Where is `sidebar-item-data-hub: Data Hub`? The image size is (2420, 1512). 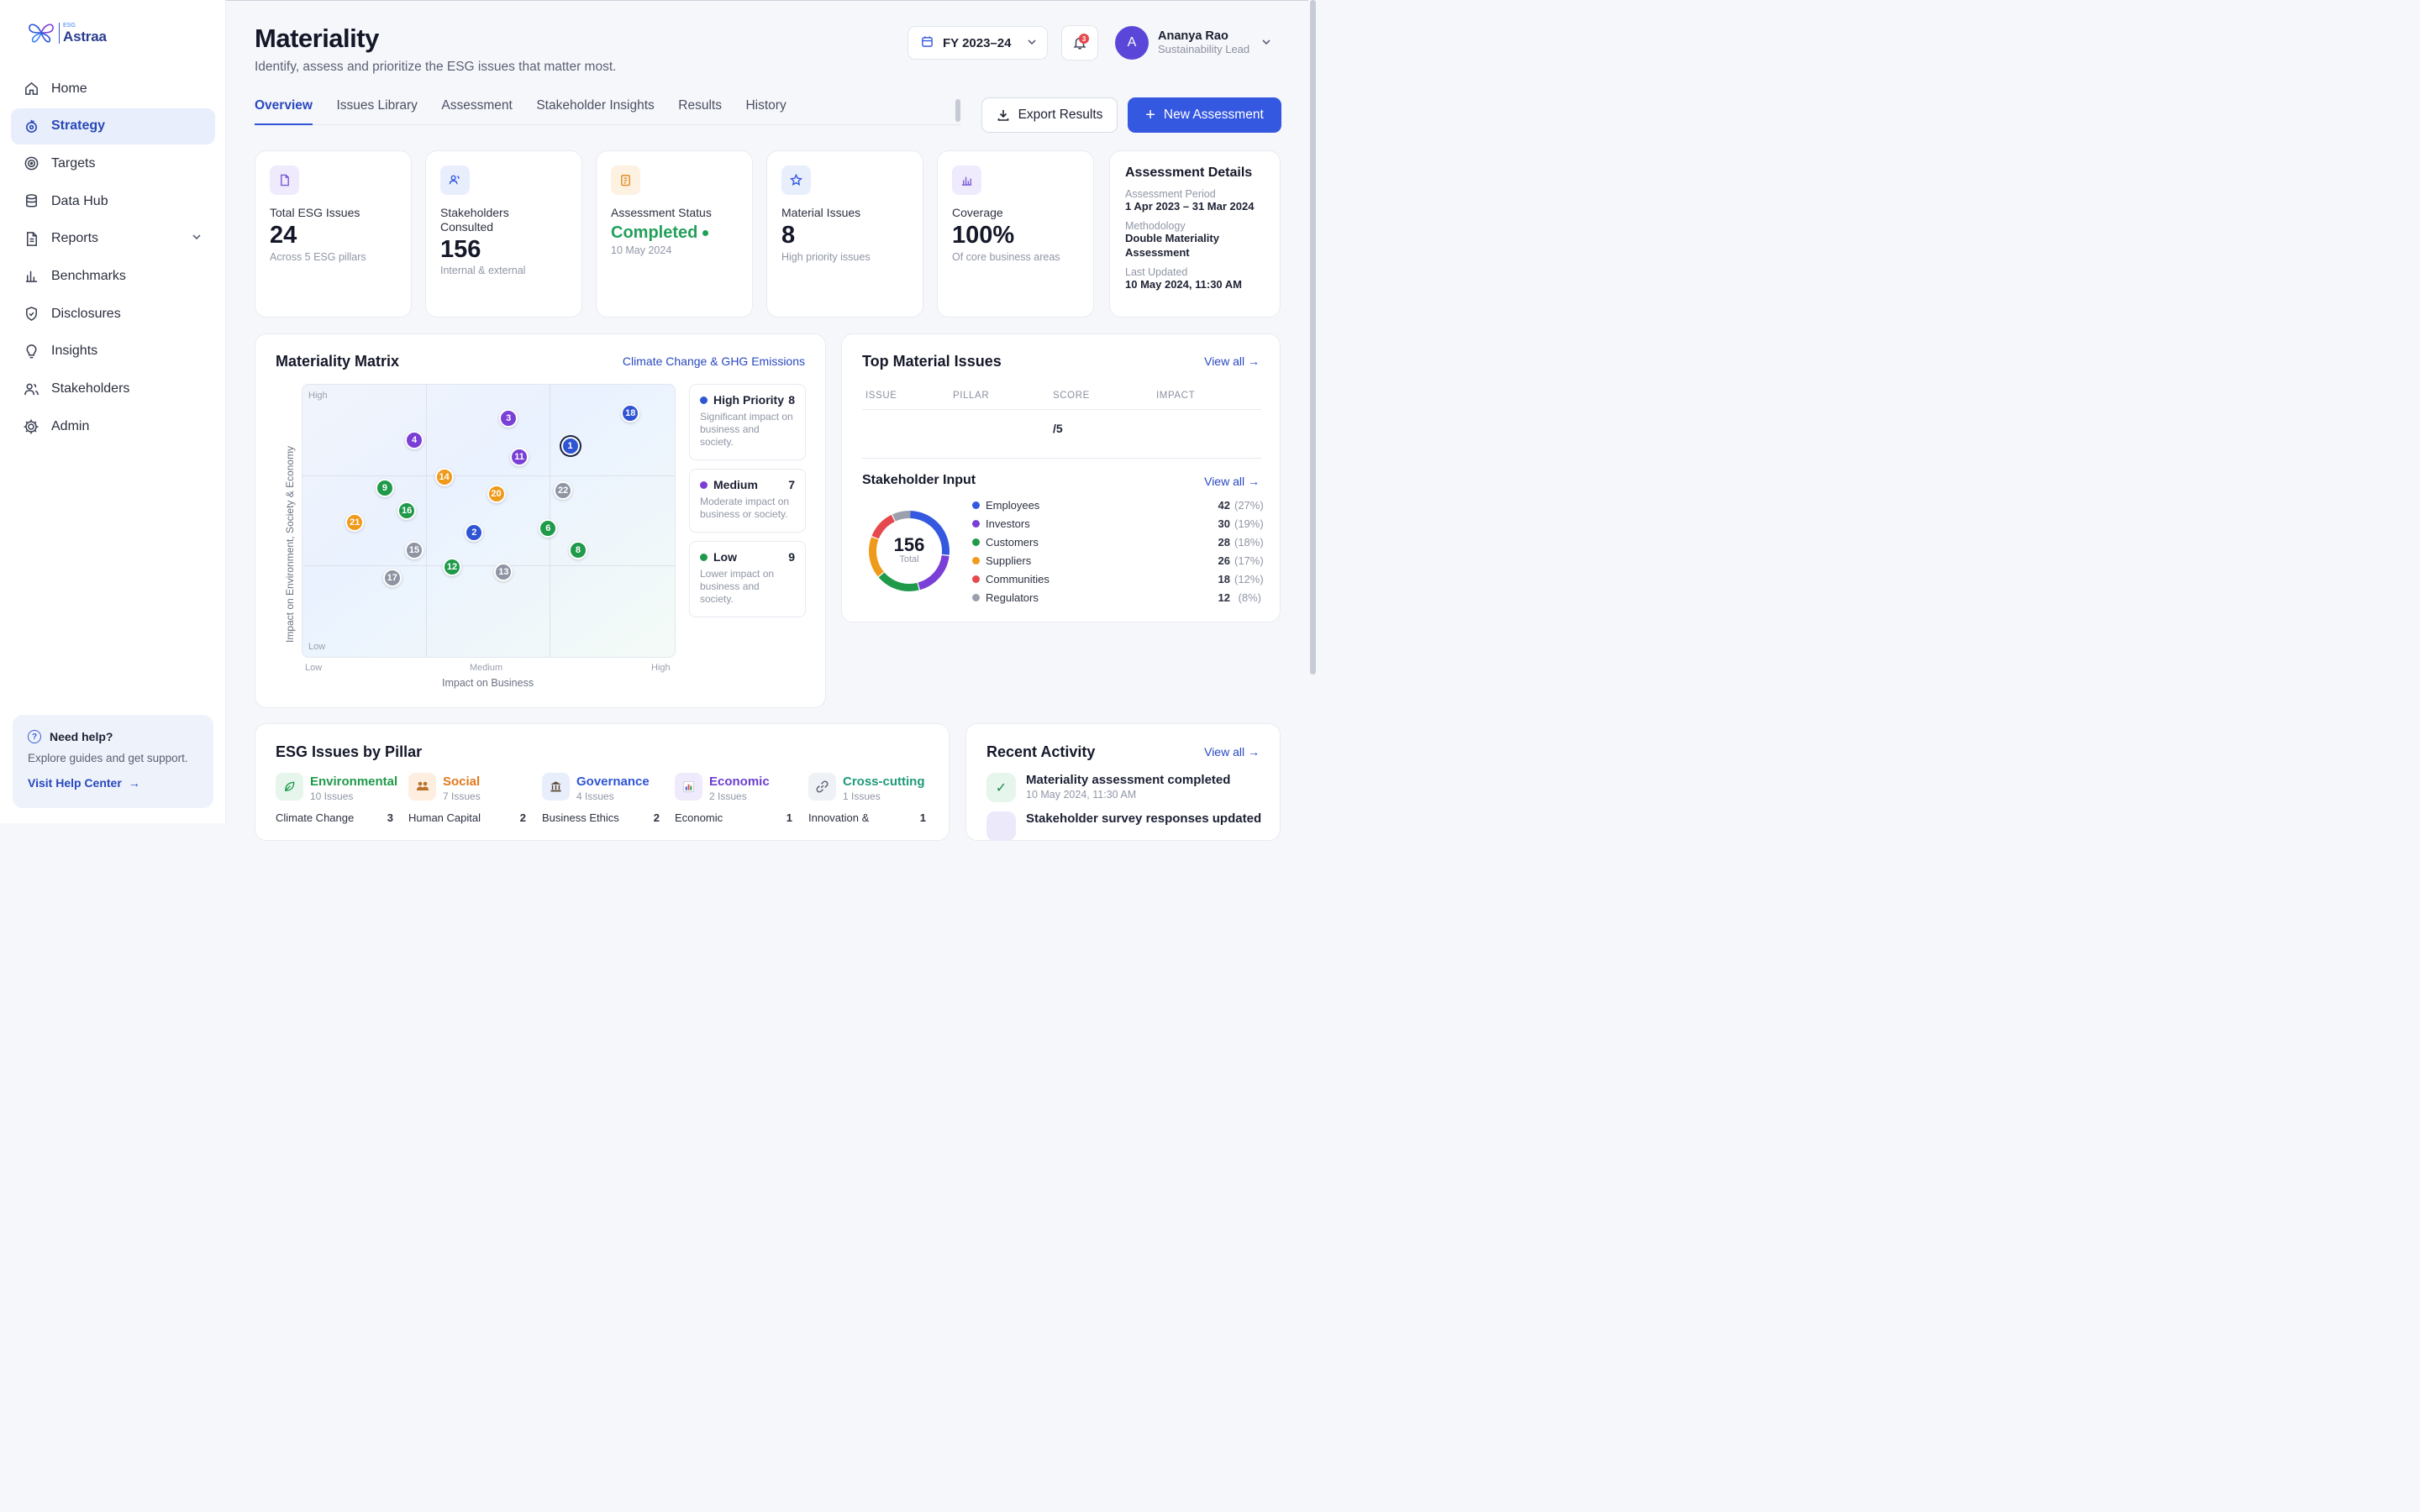 sidebar-item-data-hub: Data Hub is located at coordinates (113, 201).